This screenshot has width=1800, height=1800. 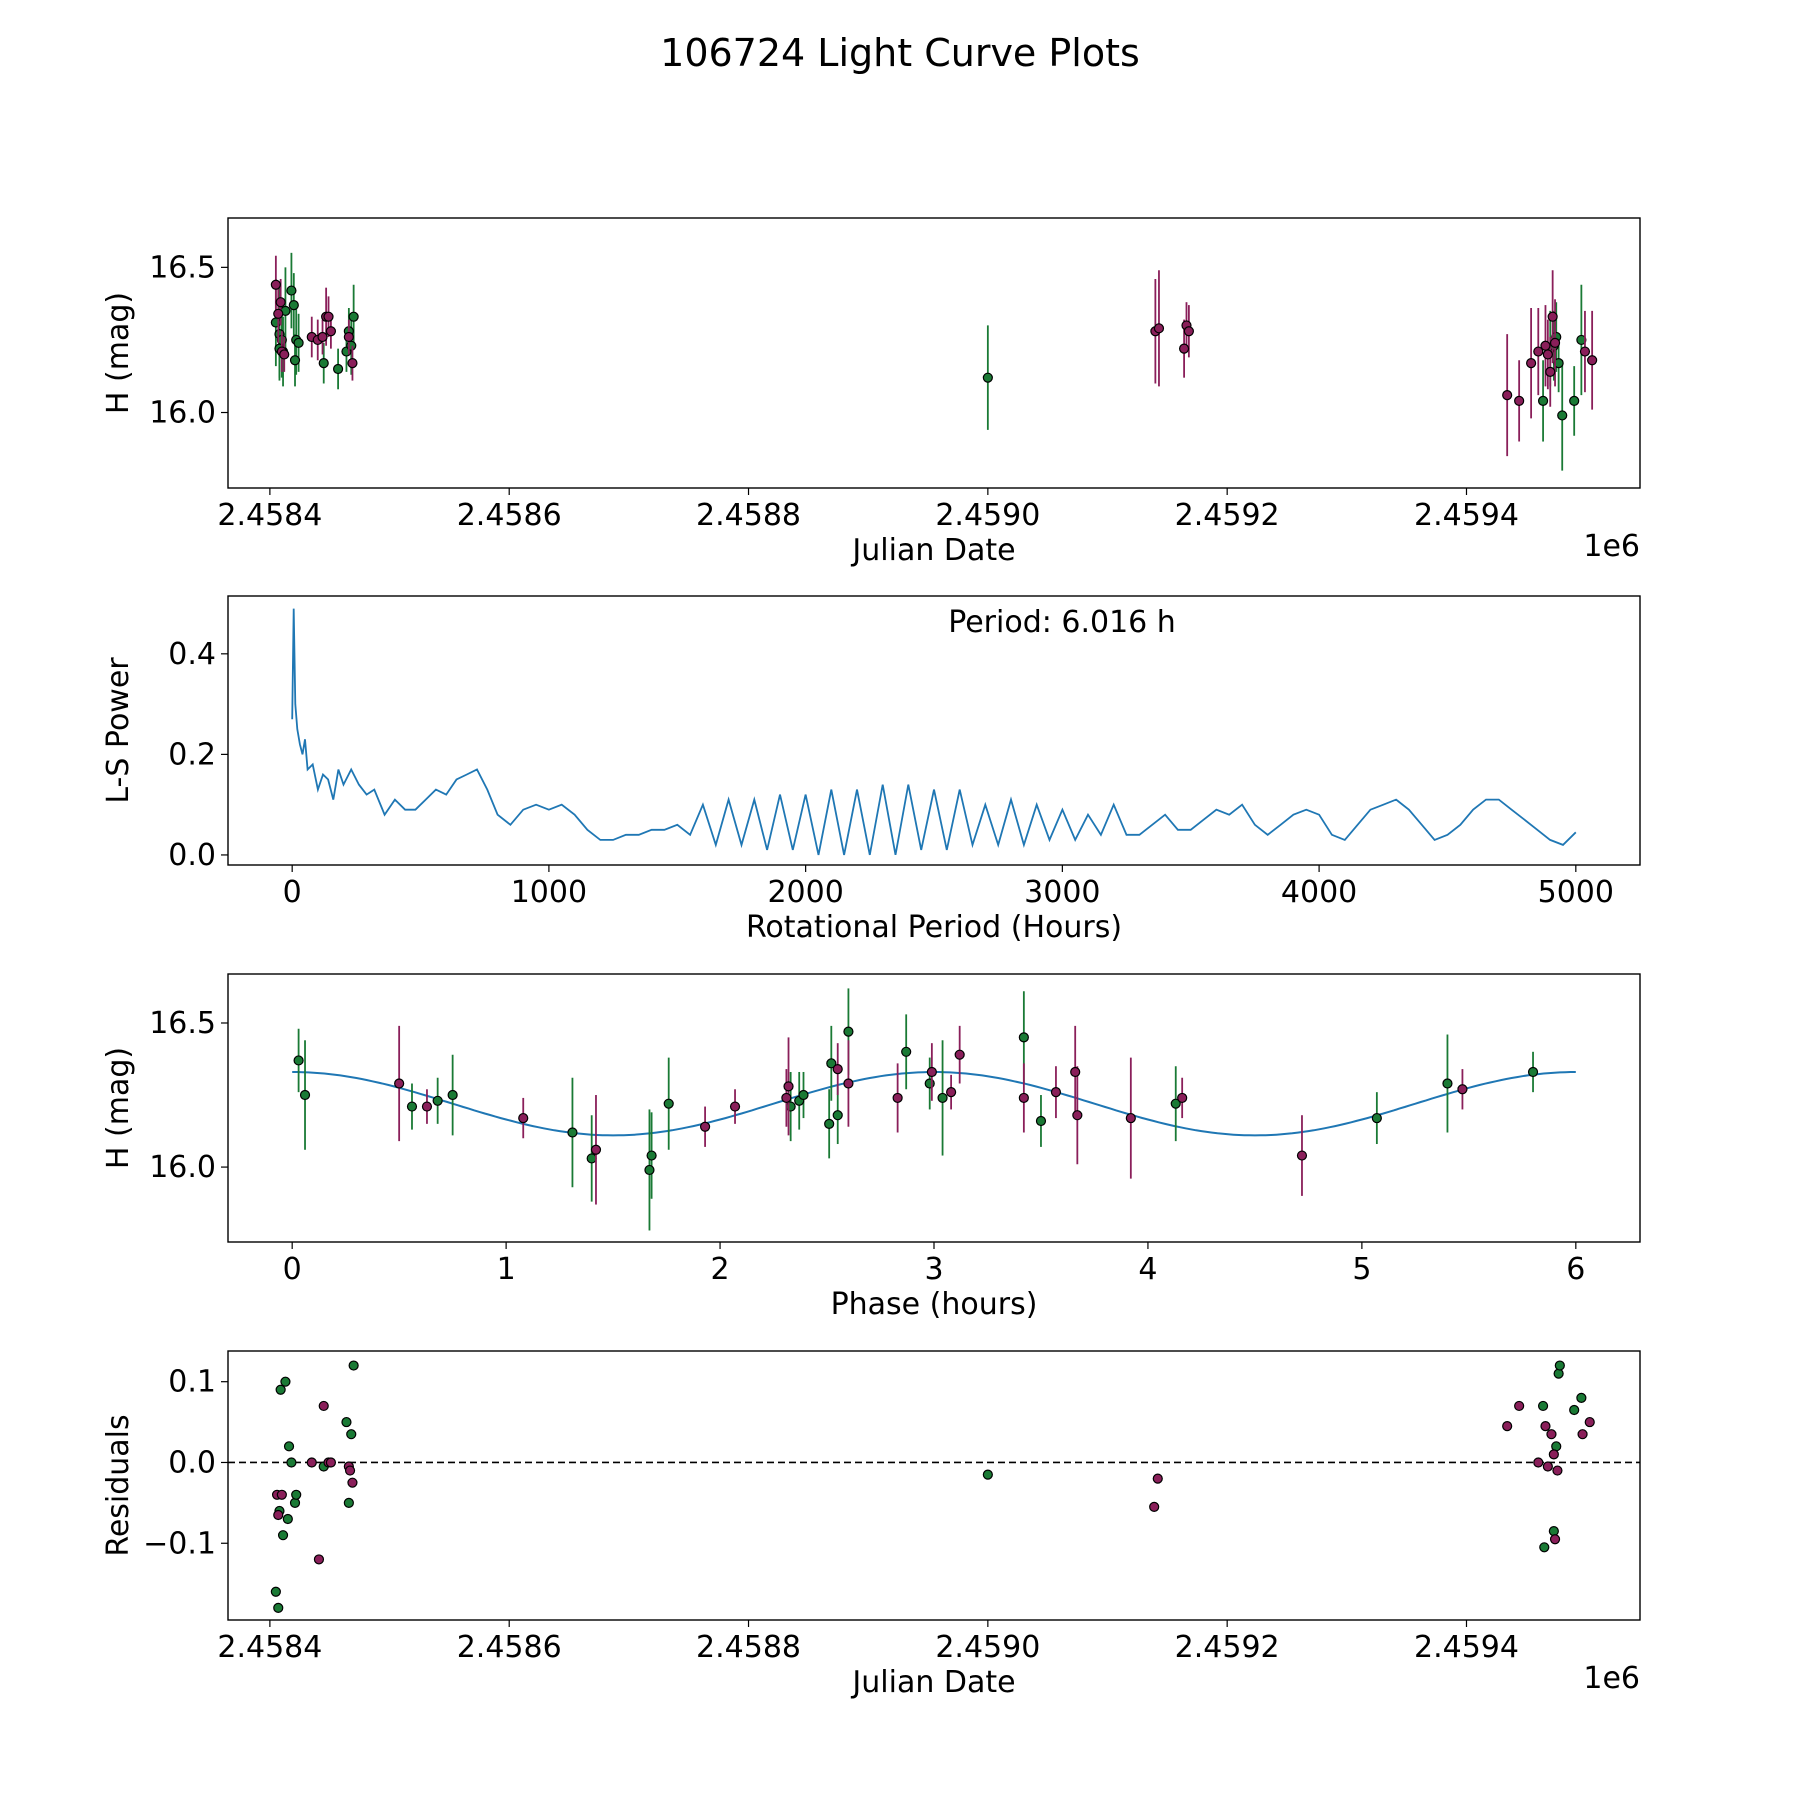 What do you see at coordinates (748, 515) in the screenshot?
I see `lightcurve-xtick-label: 2.4588` at bounding box center [748, 515].